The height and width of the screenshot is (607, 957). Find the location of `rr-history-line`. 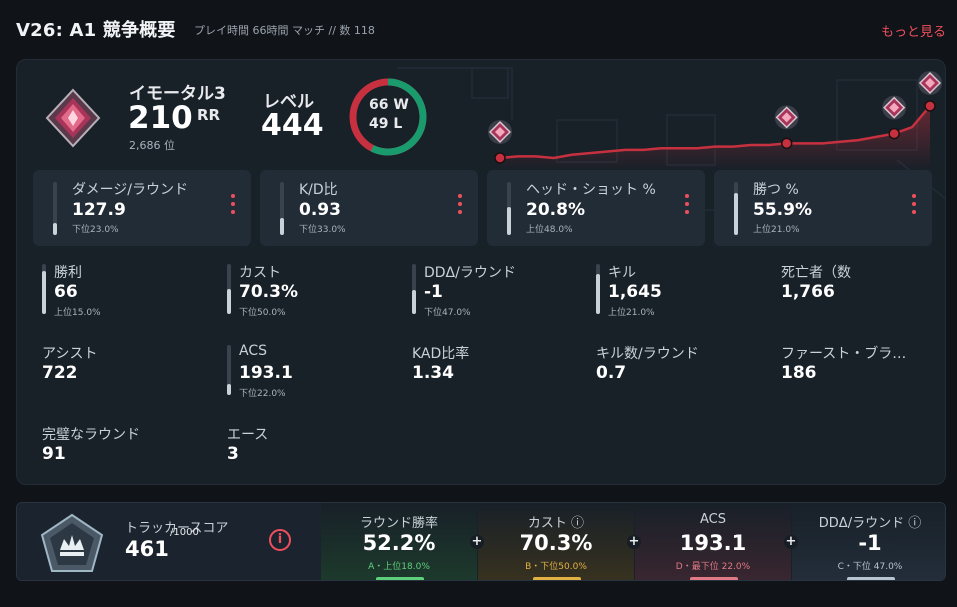

rr-history-line is located at coordinates (715, 132).